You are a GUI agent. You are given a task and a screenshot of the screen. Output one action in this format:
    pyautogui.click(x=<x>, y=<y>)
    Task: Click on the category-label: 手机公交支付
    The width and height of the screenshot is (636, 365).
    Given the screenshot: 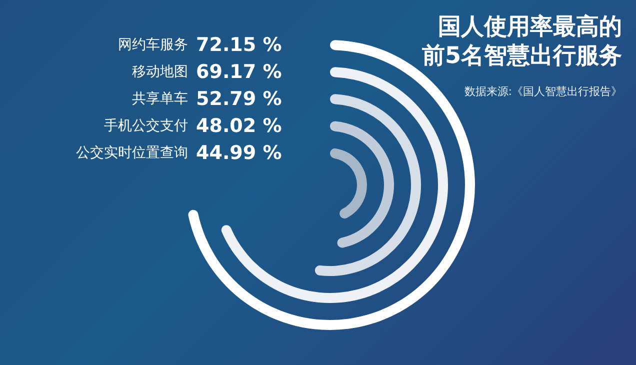 What is the action you would take?
    pyautogui.click(x=146, y=126)
    